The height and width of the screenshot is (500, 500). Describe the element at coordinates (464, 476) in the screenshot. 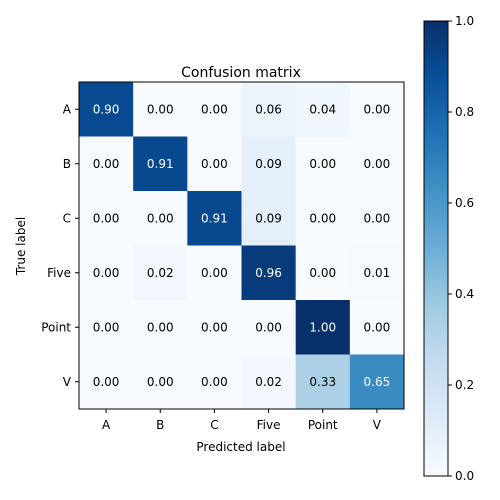

I see `colorbar-tick-label: 0.0` at that location.